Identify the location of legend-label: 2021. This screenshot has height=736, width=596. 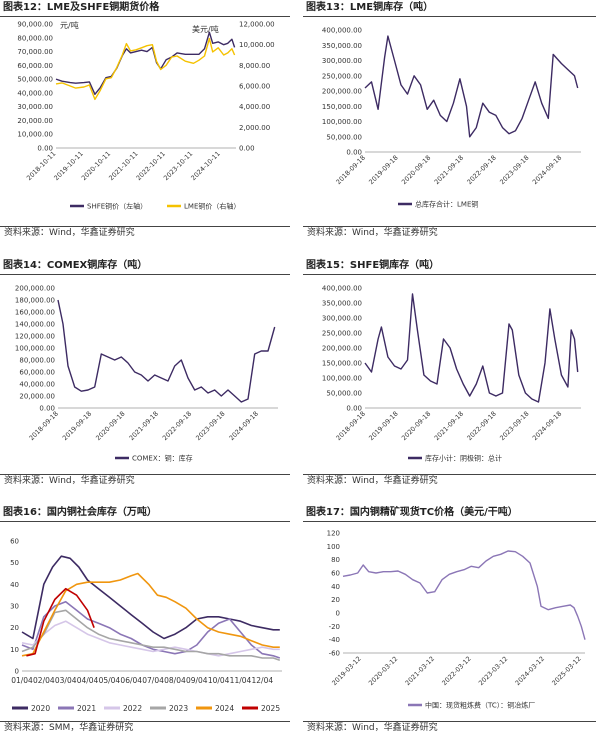
(86, 708).